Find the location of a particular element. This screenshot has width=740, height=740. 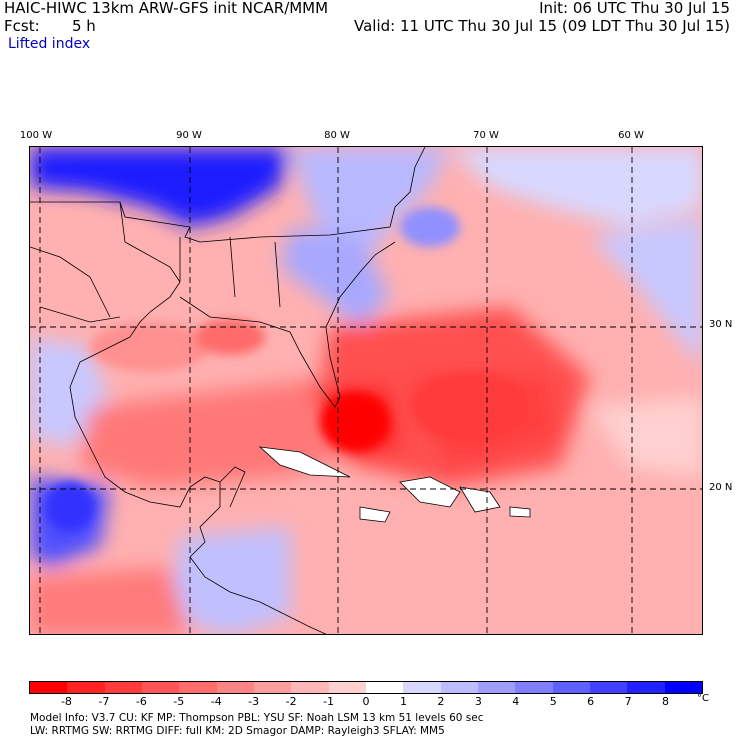

colorbar-tick-label: 0 is located at coordinates (366, 701).